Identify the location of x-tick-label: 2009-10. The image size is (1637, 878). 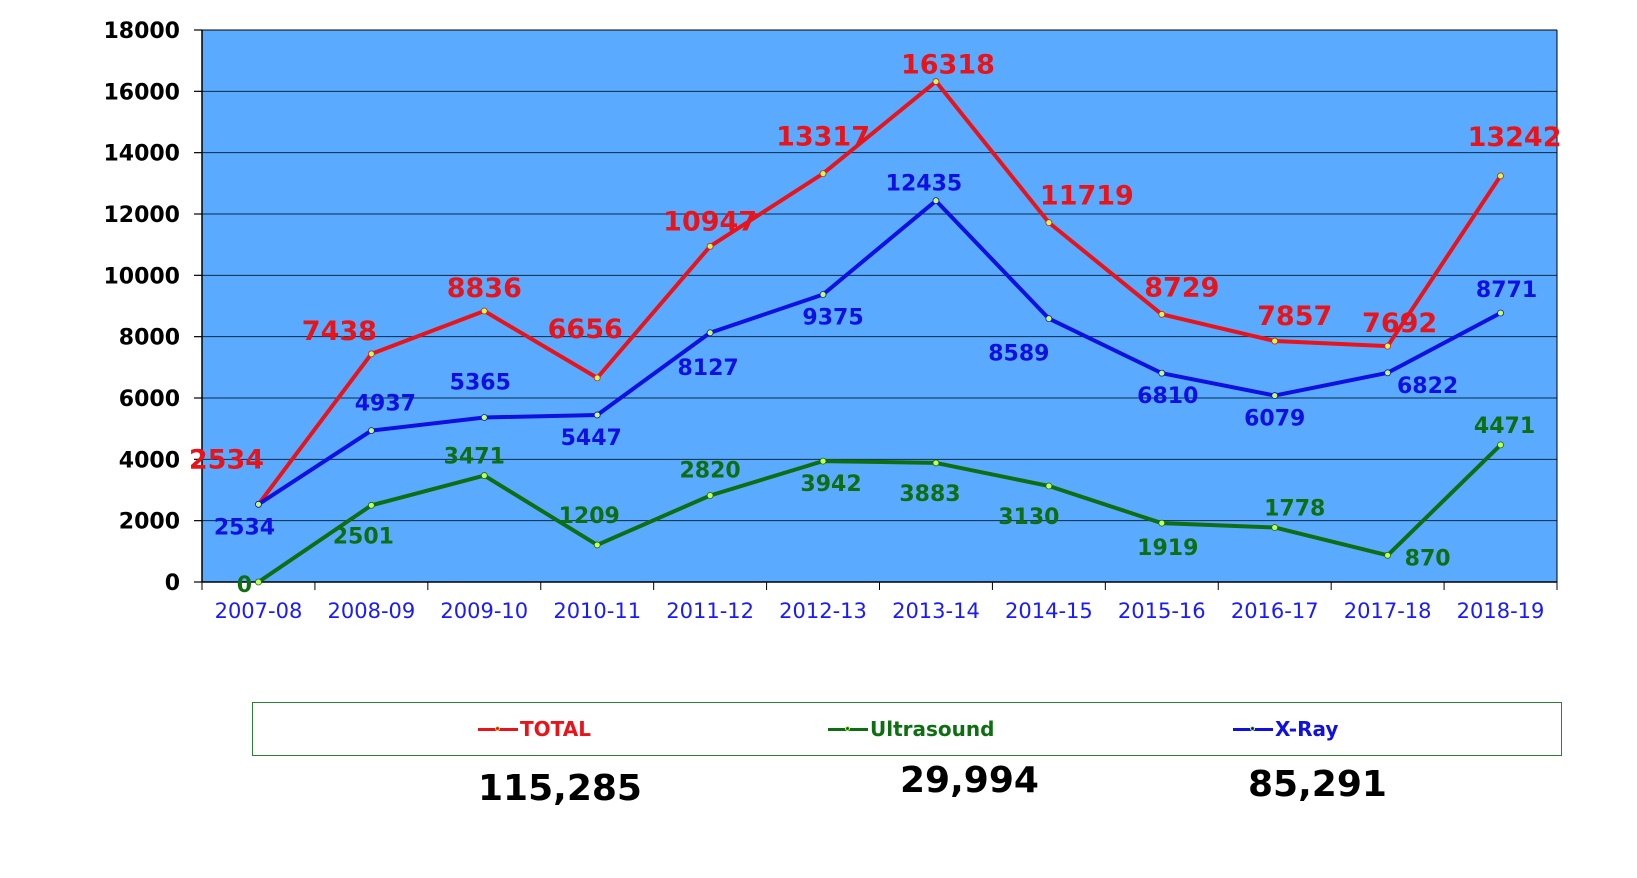
(484, 611).